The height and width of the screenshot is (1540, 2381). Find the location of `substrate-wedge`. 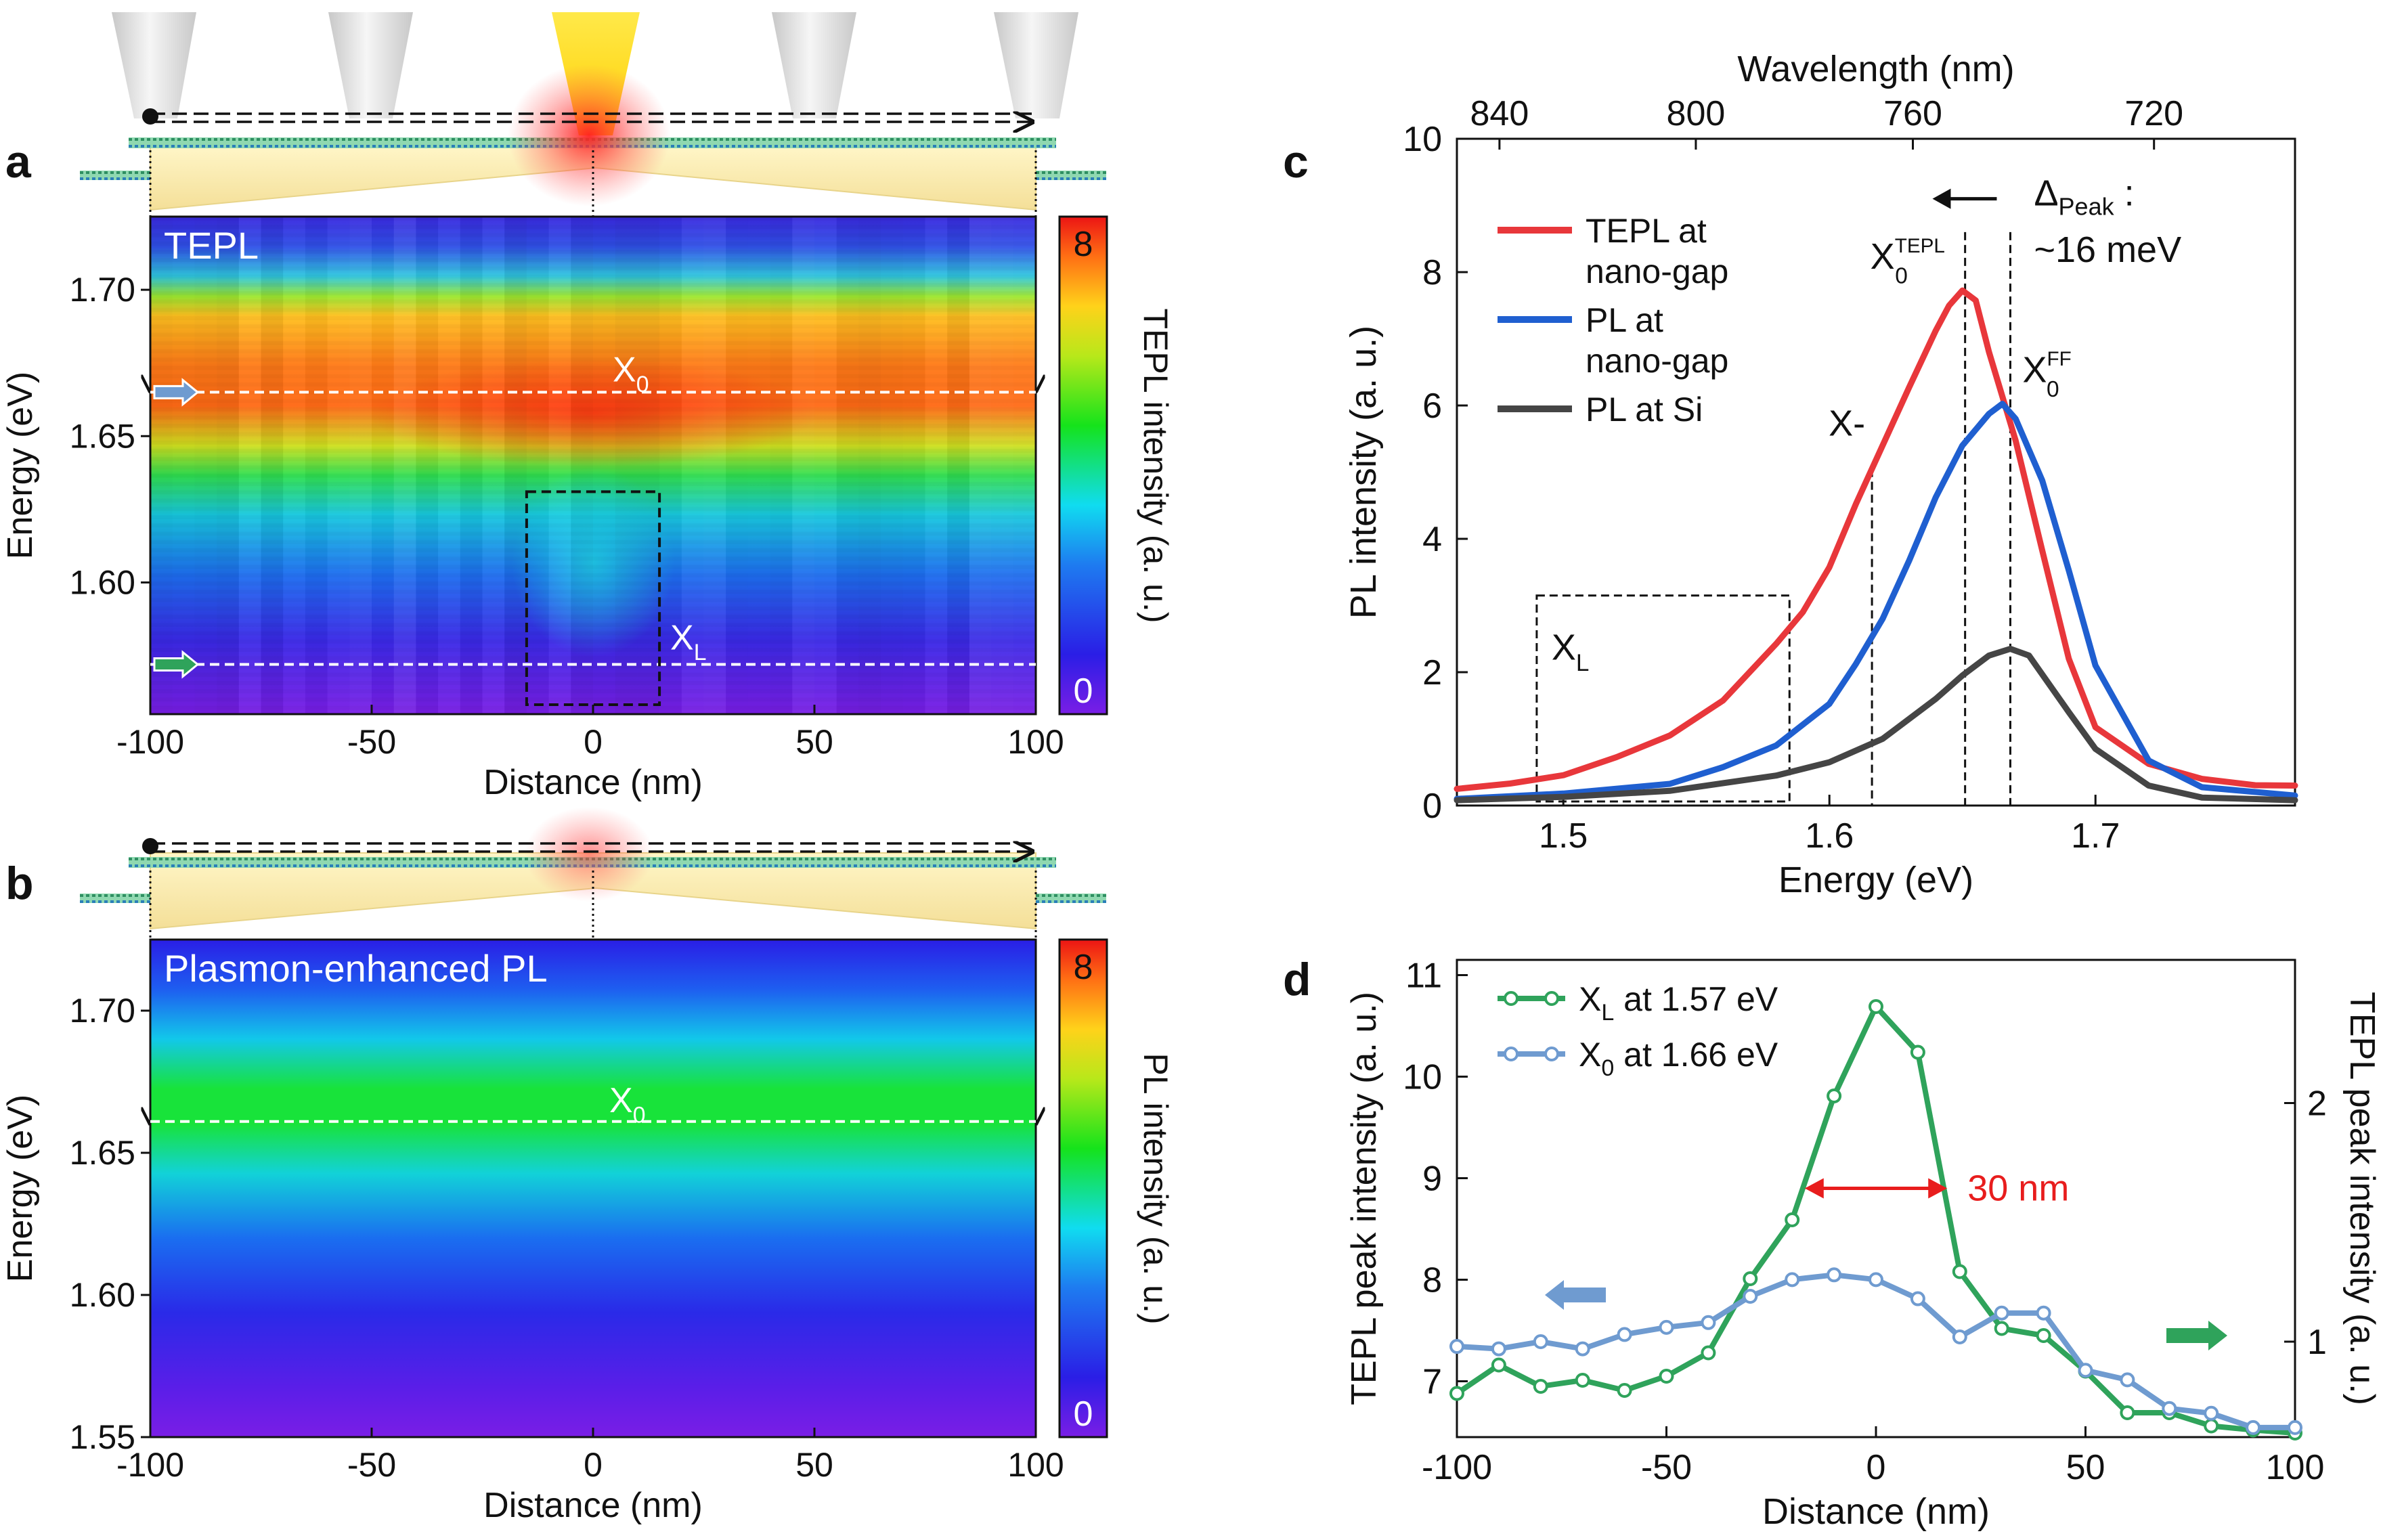

substrate-wedge is located at coordinates (593, 891).